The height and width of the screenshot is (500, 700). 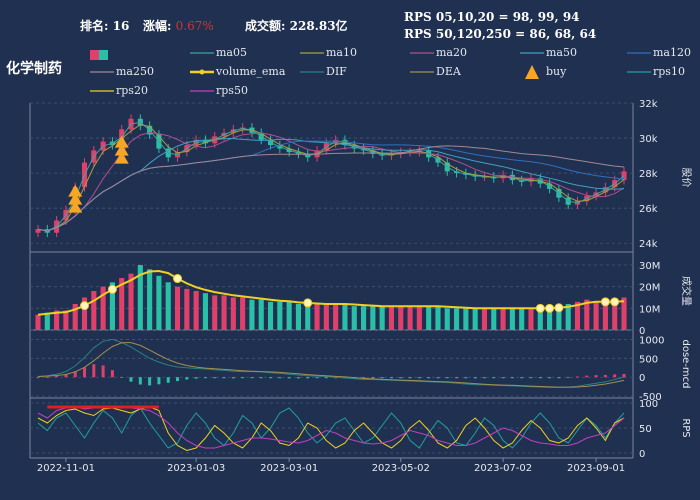 What do you see at coordinates (451, 52) in the screenshot?
I see `legend-item-ma20: ma20` at bounding box center [451, 52].